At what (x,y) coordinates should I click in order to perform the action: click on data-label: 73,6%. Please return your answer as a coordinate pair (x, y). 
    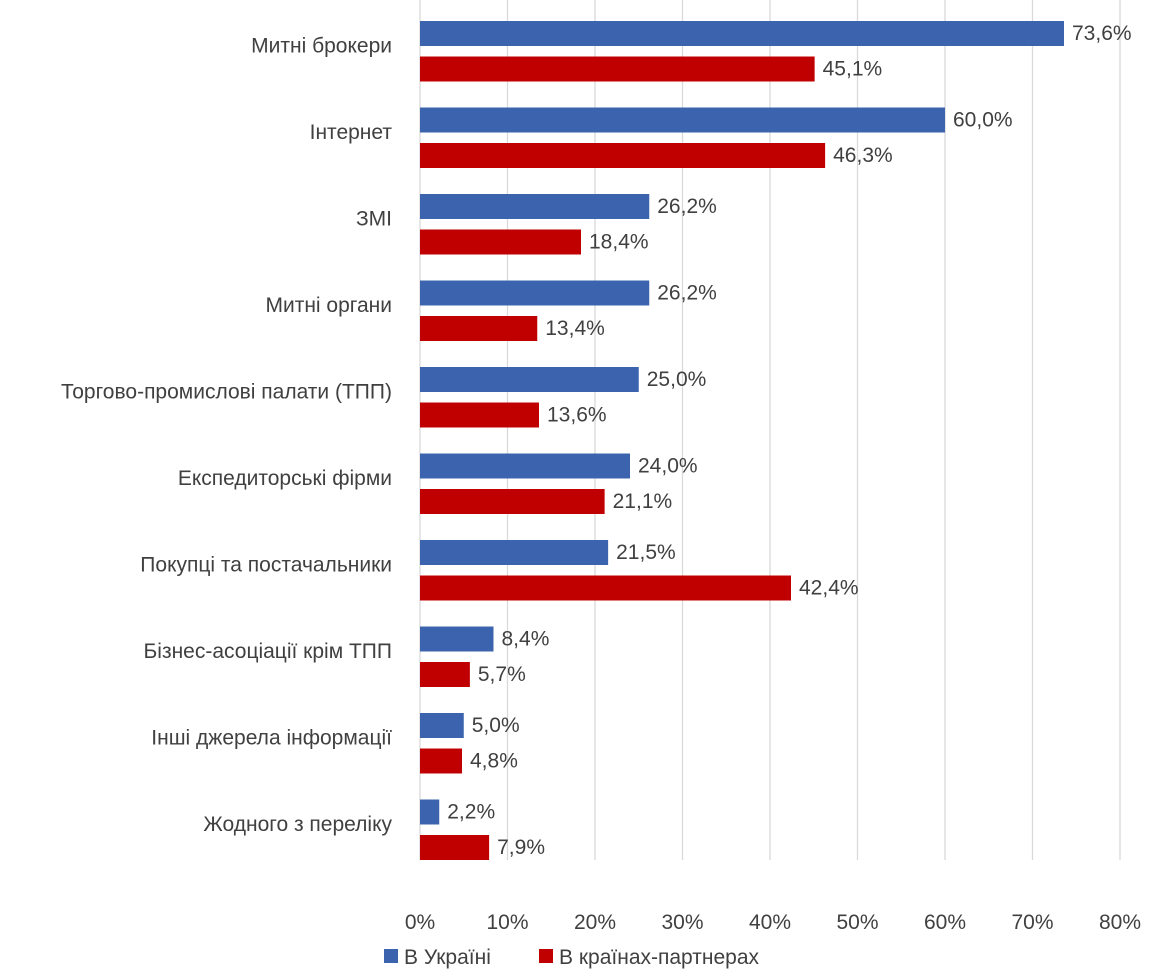
    Looking at the image, I should click on (1102, 33).